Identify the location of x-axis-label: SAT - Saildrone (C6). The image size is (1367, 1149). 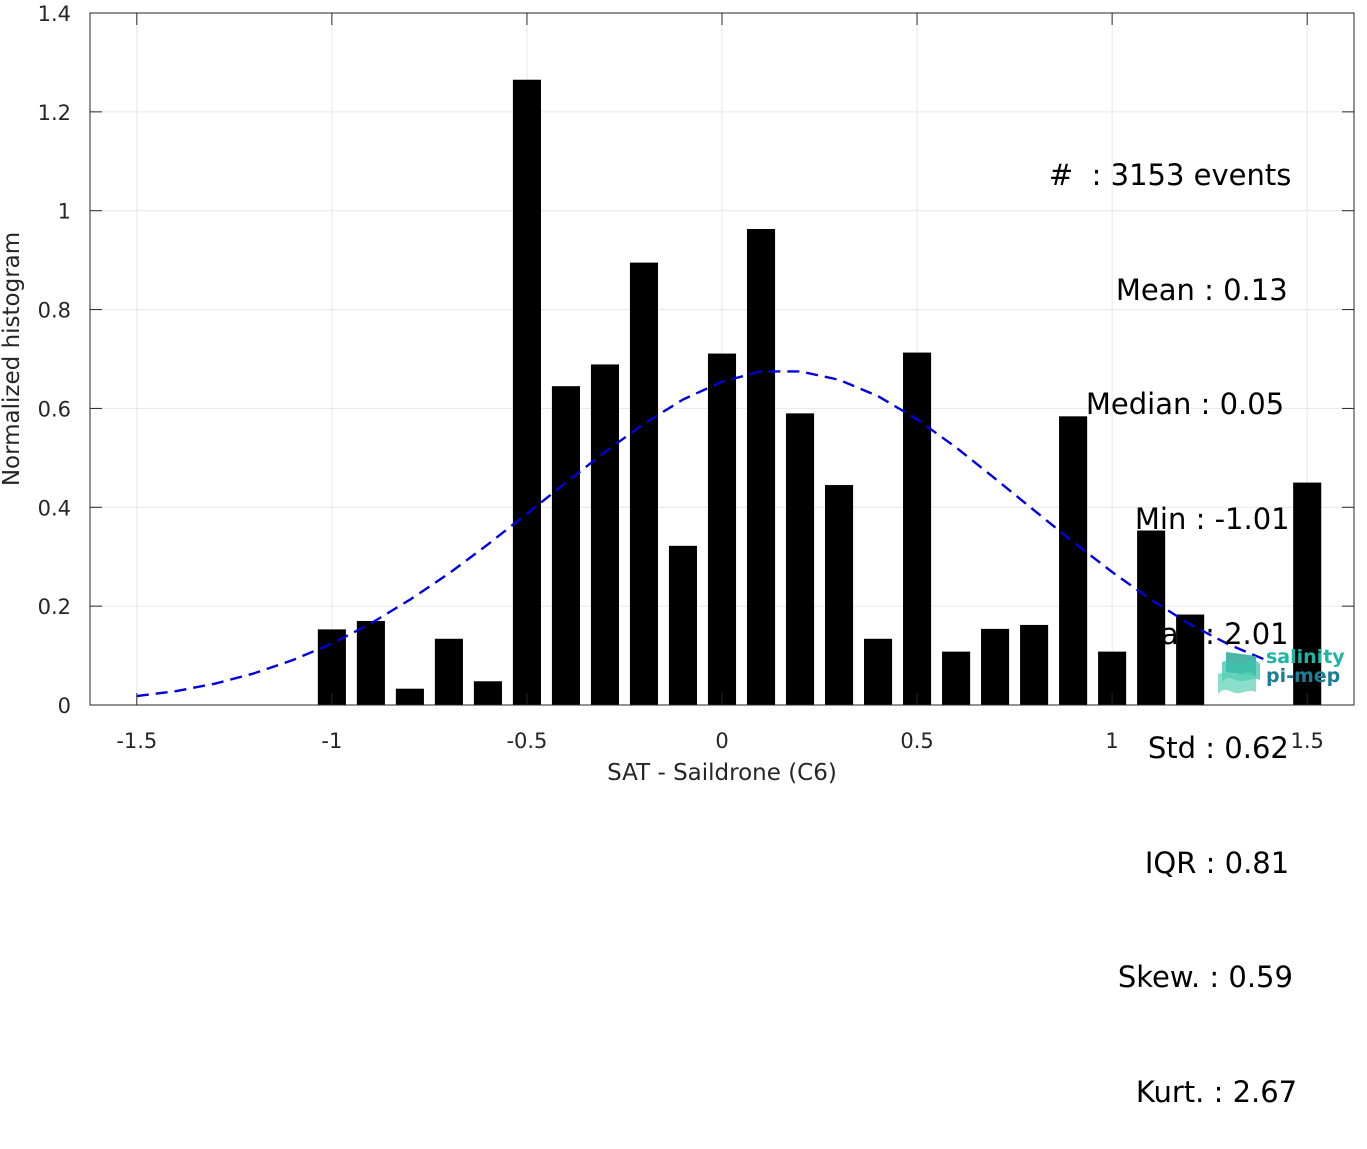
(722, 772).